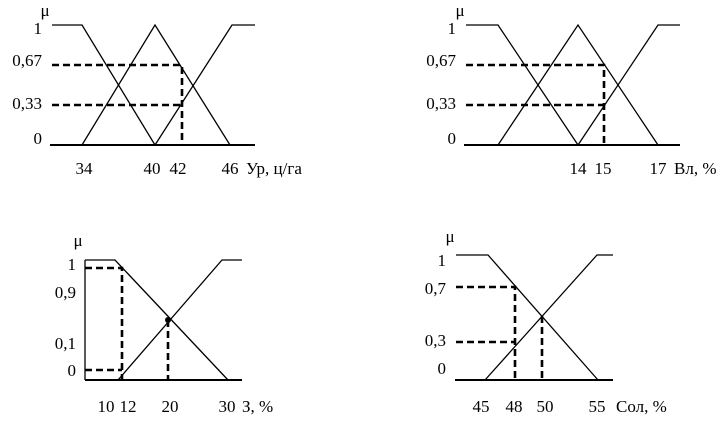 This screenshot has width=728, height=424. What do you see at coordinates (435, 340) in the screenshot?
I see `y-tick: 0,3` at bounding box center [435, 340].